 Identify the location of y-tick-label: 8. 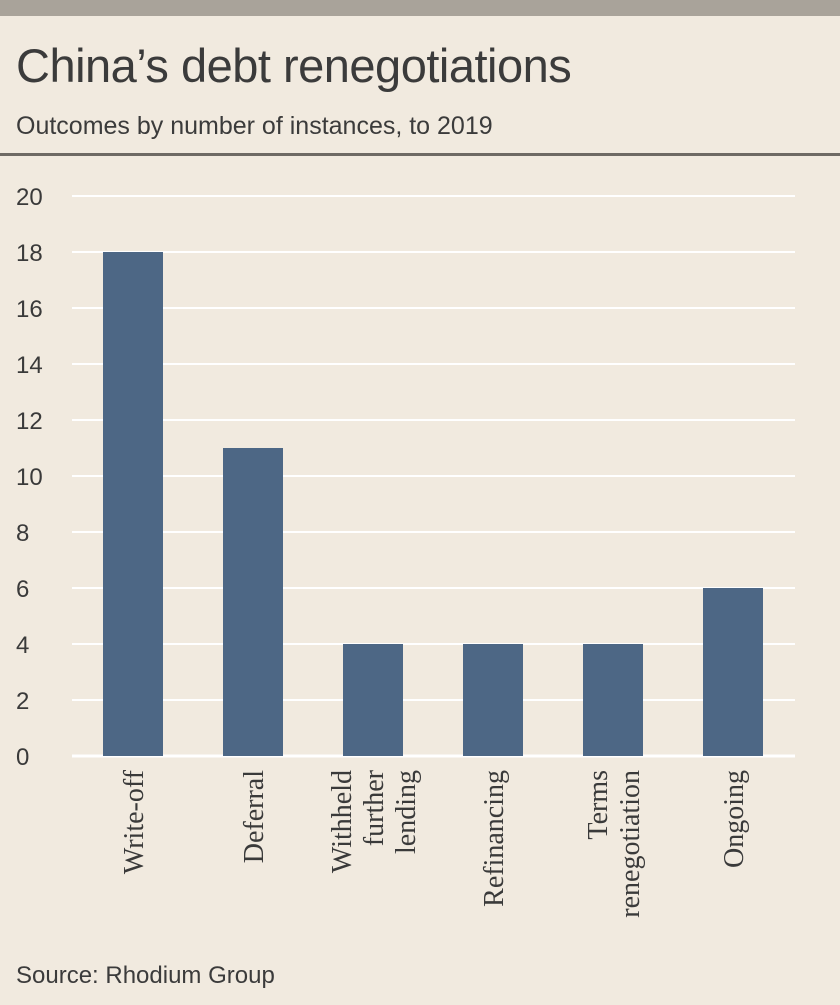
(22, 533).